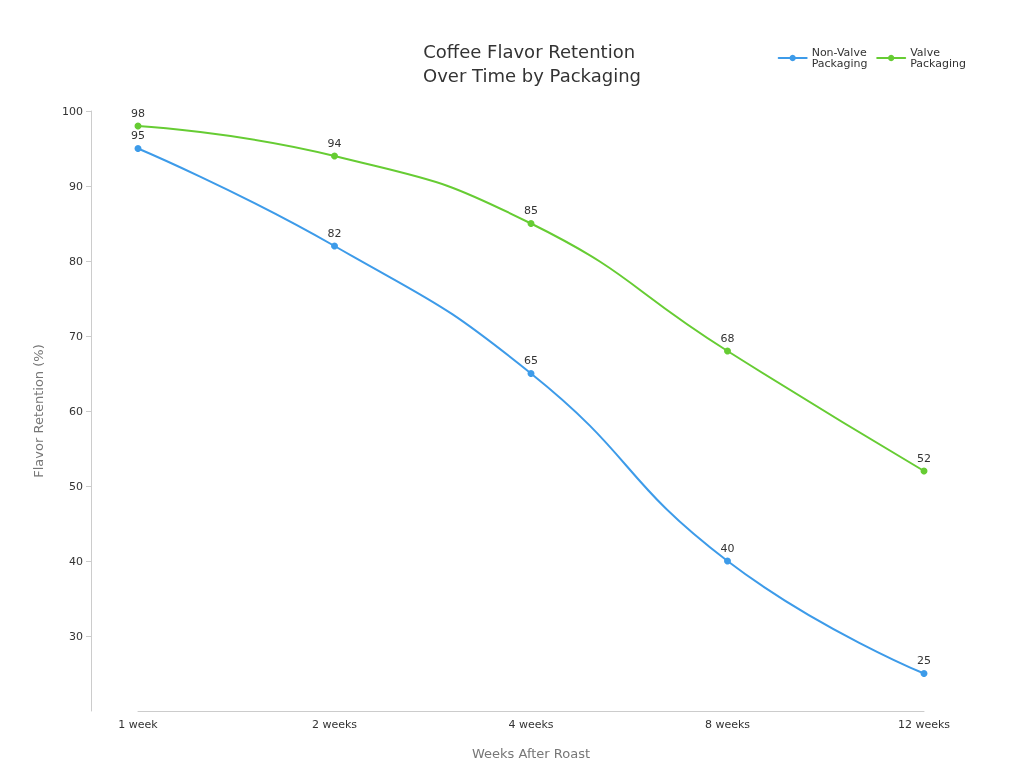  I want to click on y-tick-label: 100, so click(72, 111).